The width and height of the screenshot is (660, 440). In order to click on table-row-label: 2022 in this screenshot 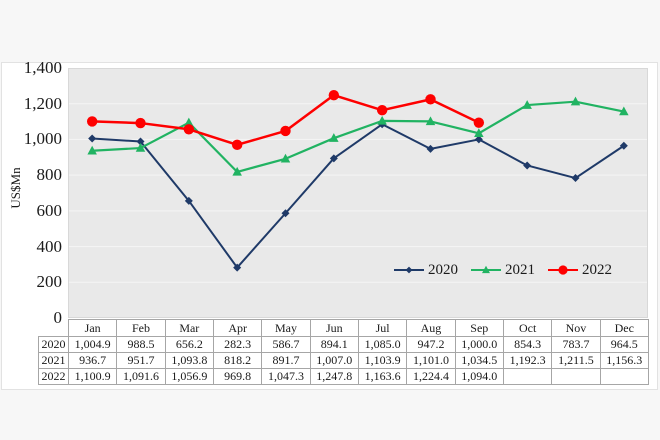, I will do `click(53, 376)`.